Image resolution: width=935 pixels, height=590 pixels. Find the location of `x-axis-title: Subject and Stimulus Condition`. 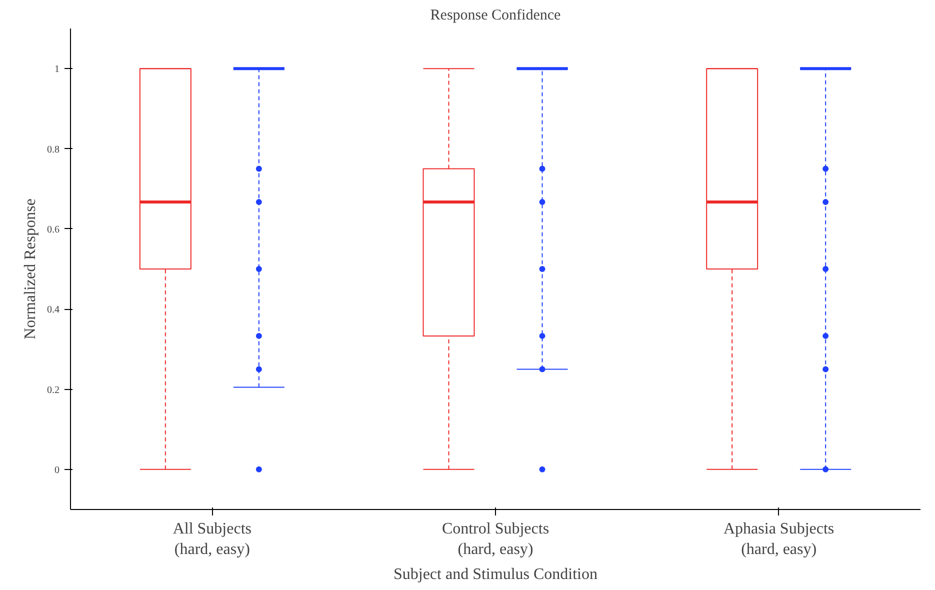

x-axis-title: Subject and Stimulus Condition is located at coordinates (495, 574).